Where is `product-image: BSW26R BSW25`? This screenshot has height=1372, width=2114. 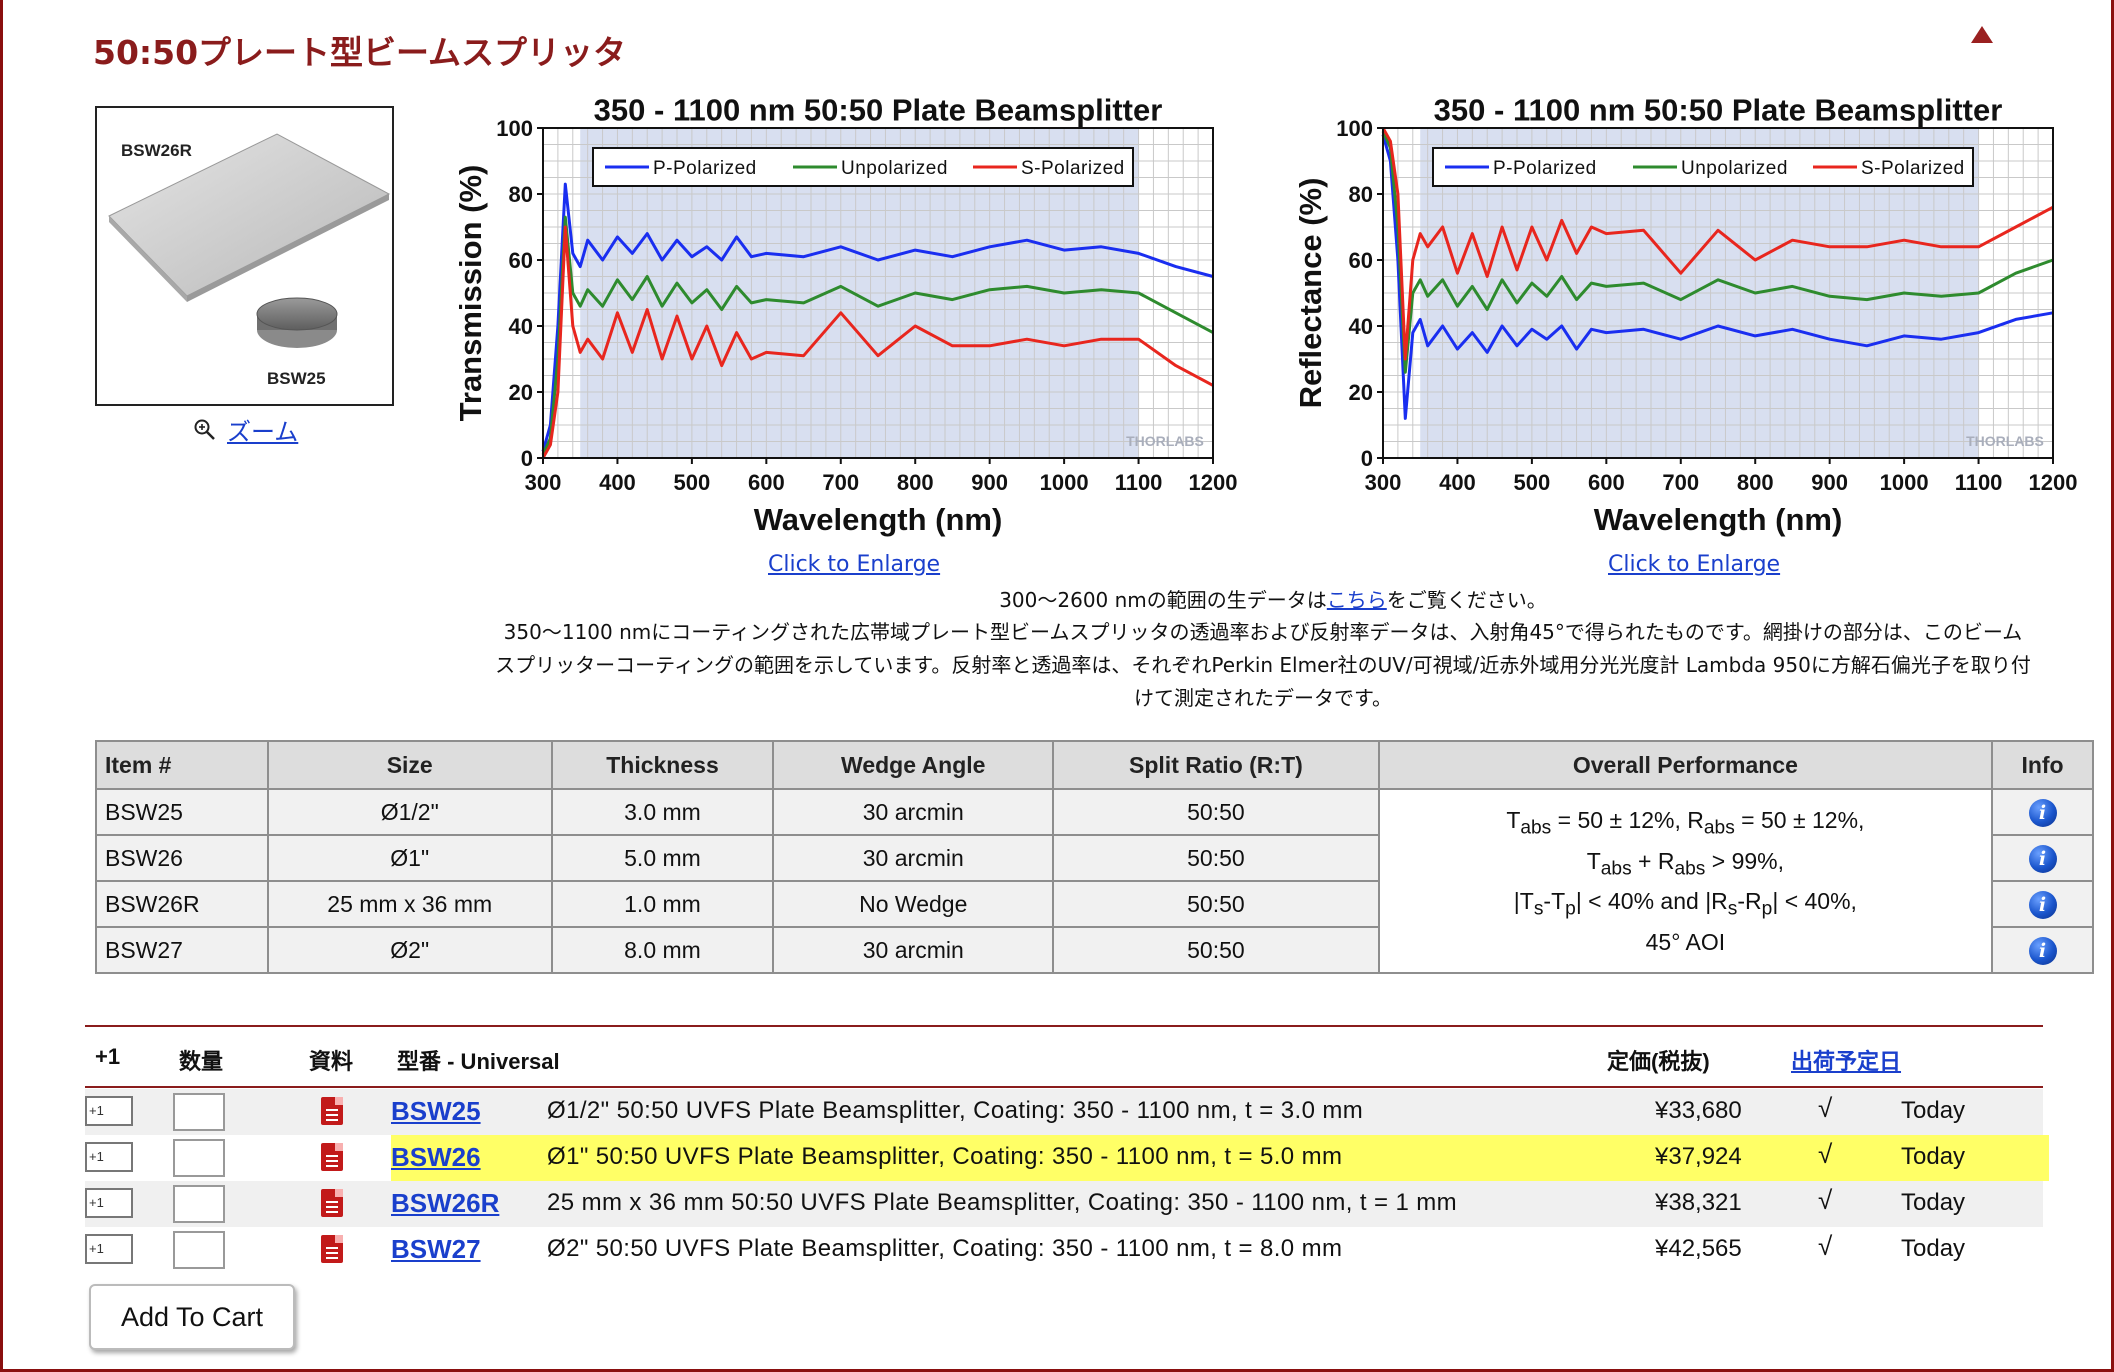
product-image: BSW26R BSW25 is located at coordinates (244, 256).